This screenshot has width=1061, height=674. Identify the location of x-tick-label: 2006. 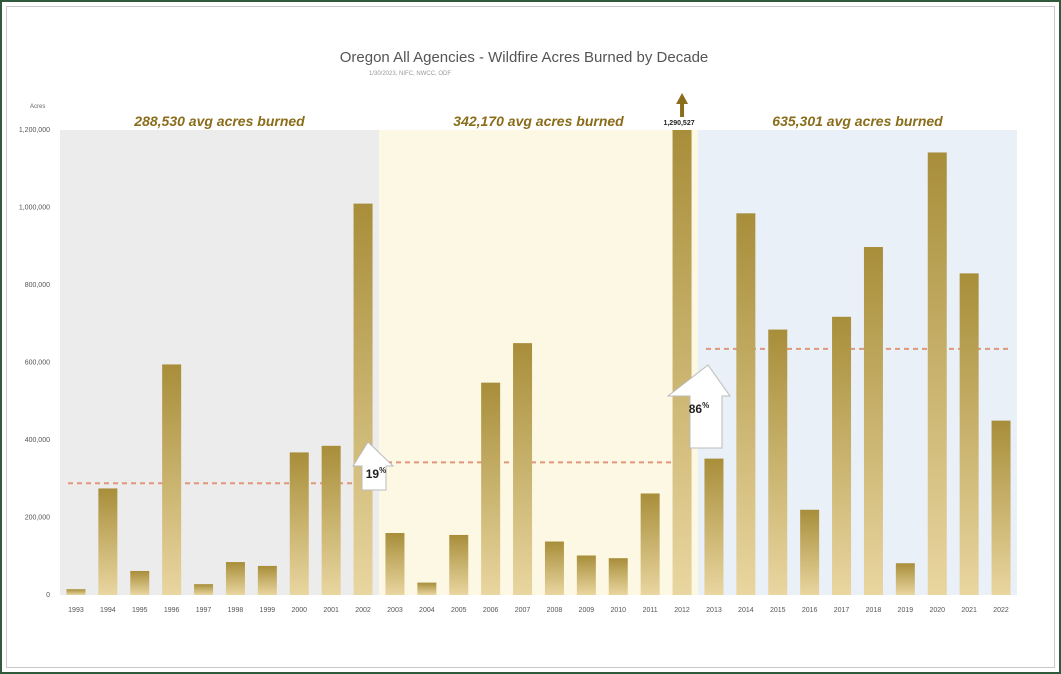
(491, 610).